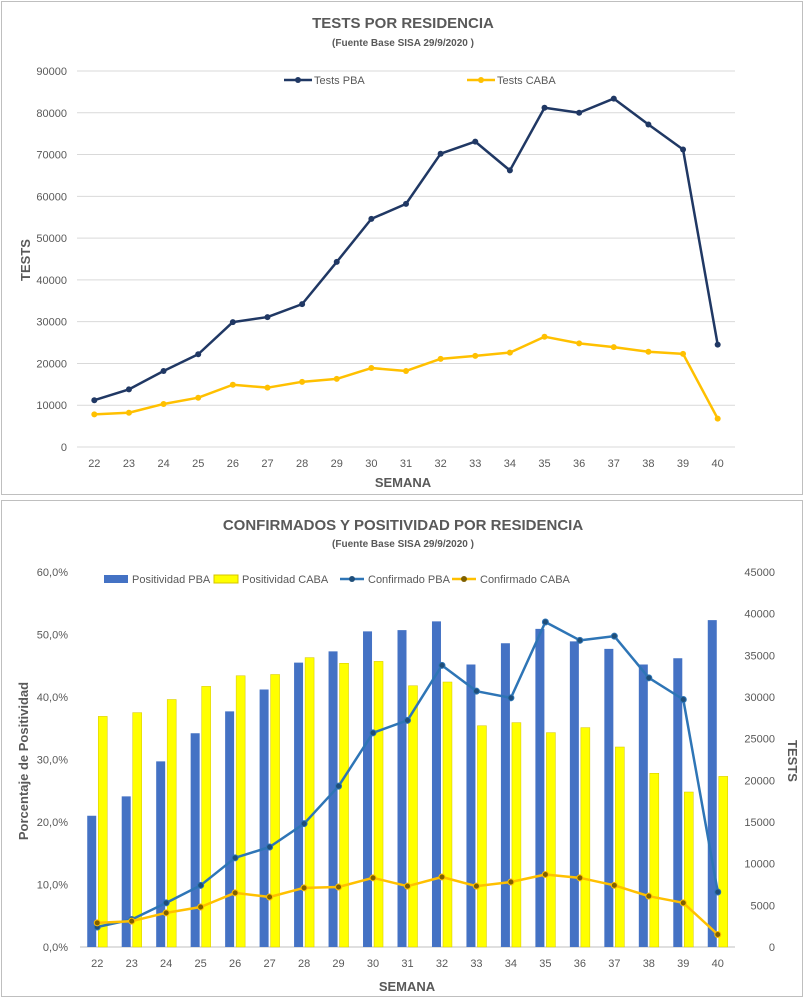 The image size is (805, 998). What do you see at coordinates (198, 464) in the screenshot?
I see `x-tick-label: 25` at bounding box center [198, 464].